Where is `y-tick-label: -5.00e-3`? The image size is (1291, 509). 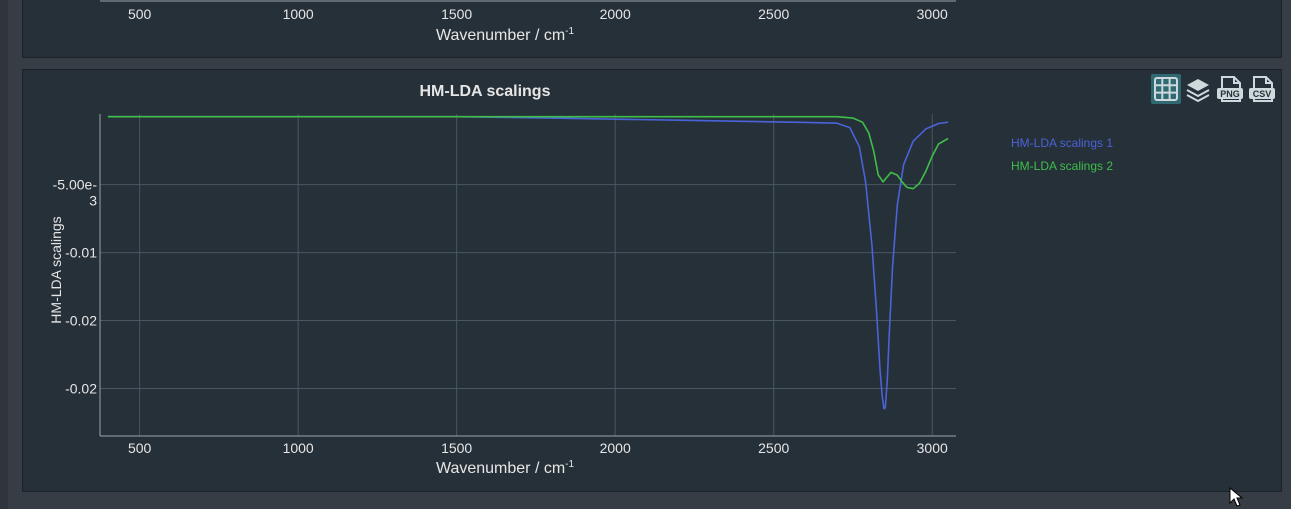
y-tick-label: -5.00e-3 is located at coordinates (75, 193).